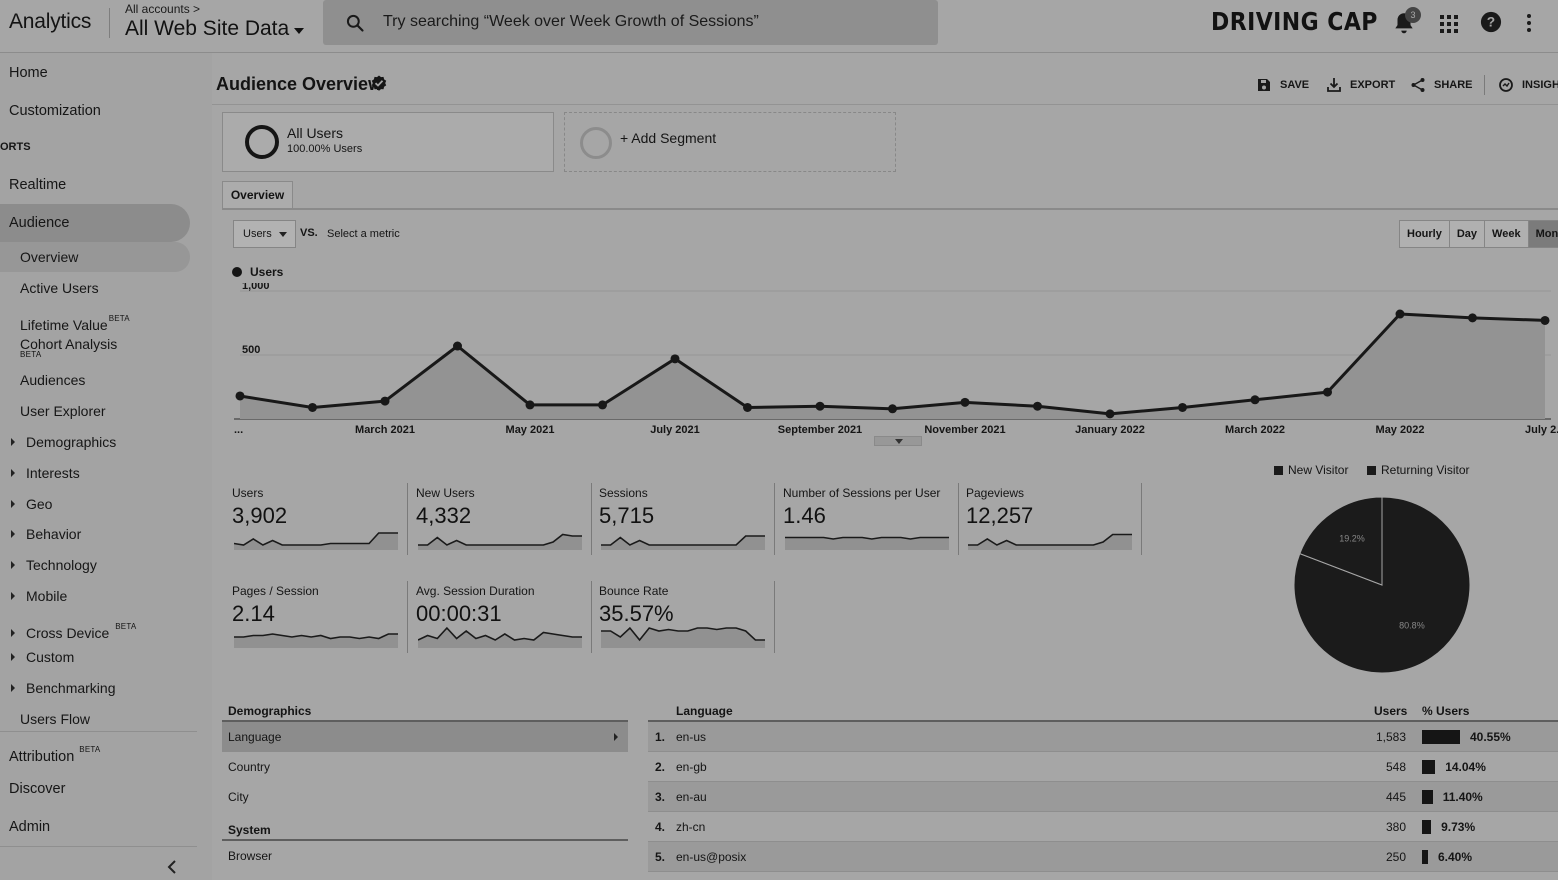 The image size is (1558, 880). Describe the element at coordinates (13, 504) in the screenshot. I see `caret-right-icon` at that location.